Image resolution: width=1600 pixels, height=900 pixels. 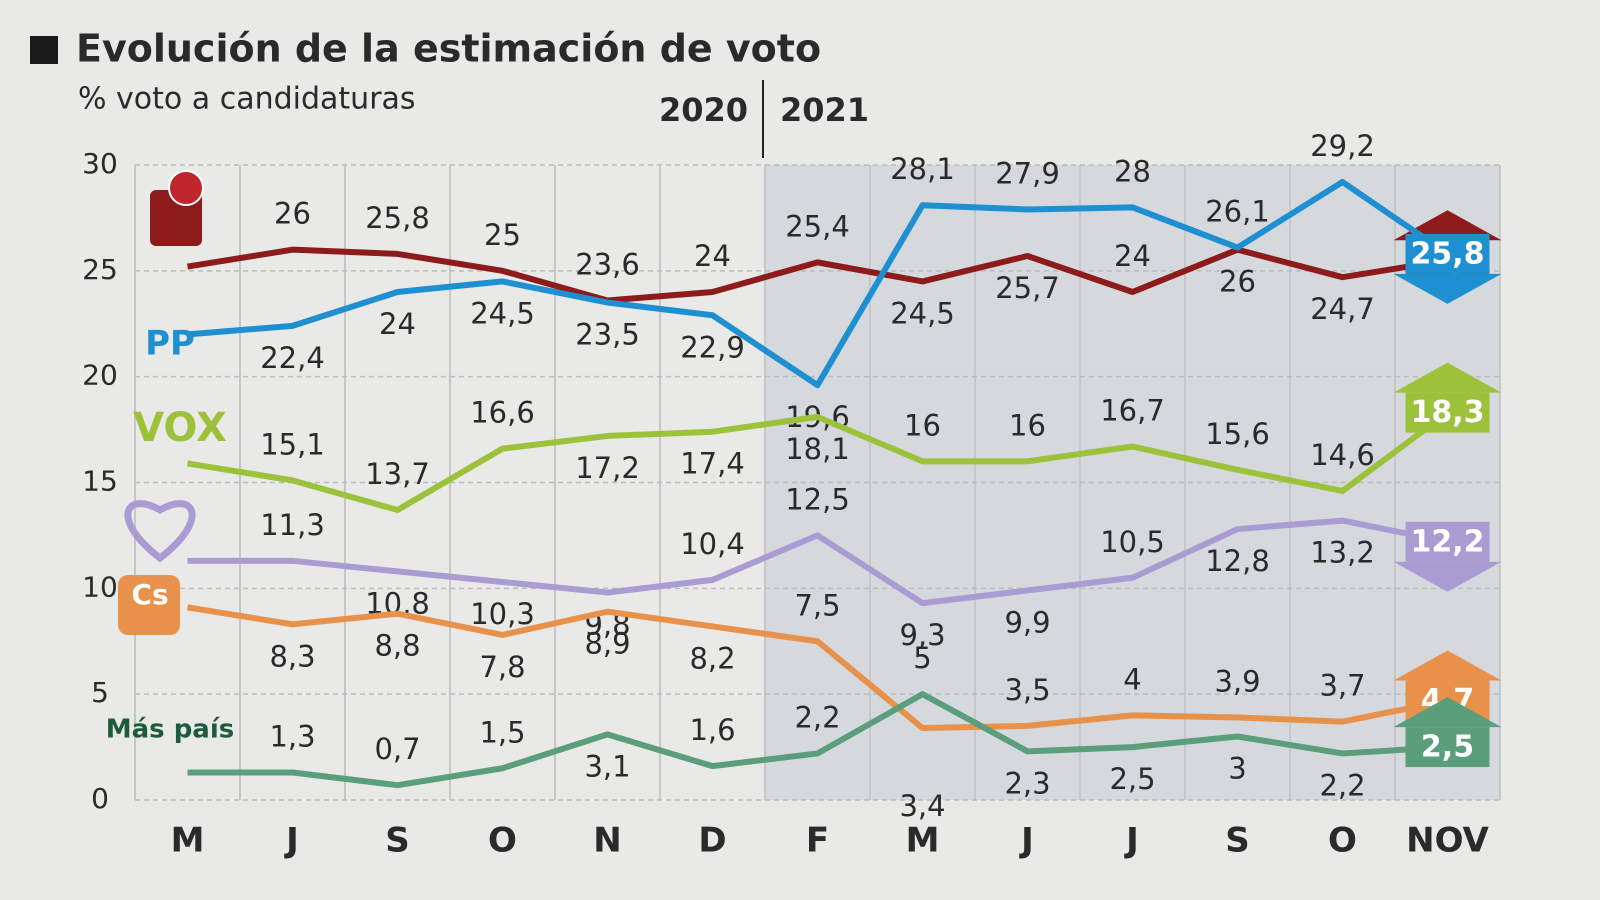 I want to click on data-label: 15,6, so click(x=1237, y=434).